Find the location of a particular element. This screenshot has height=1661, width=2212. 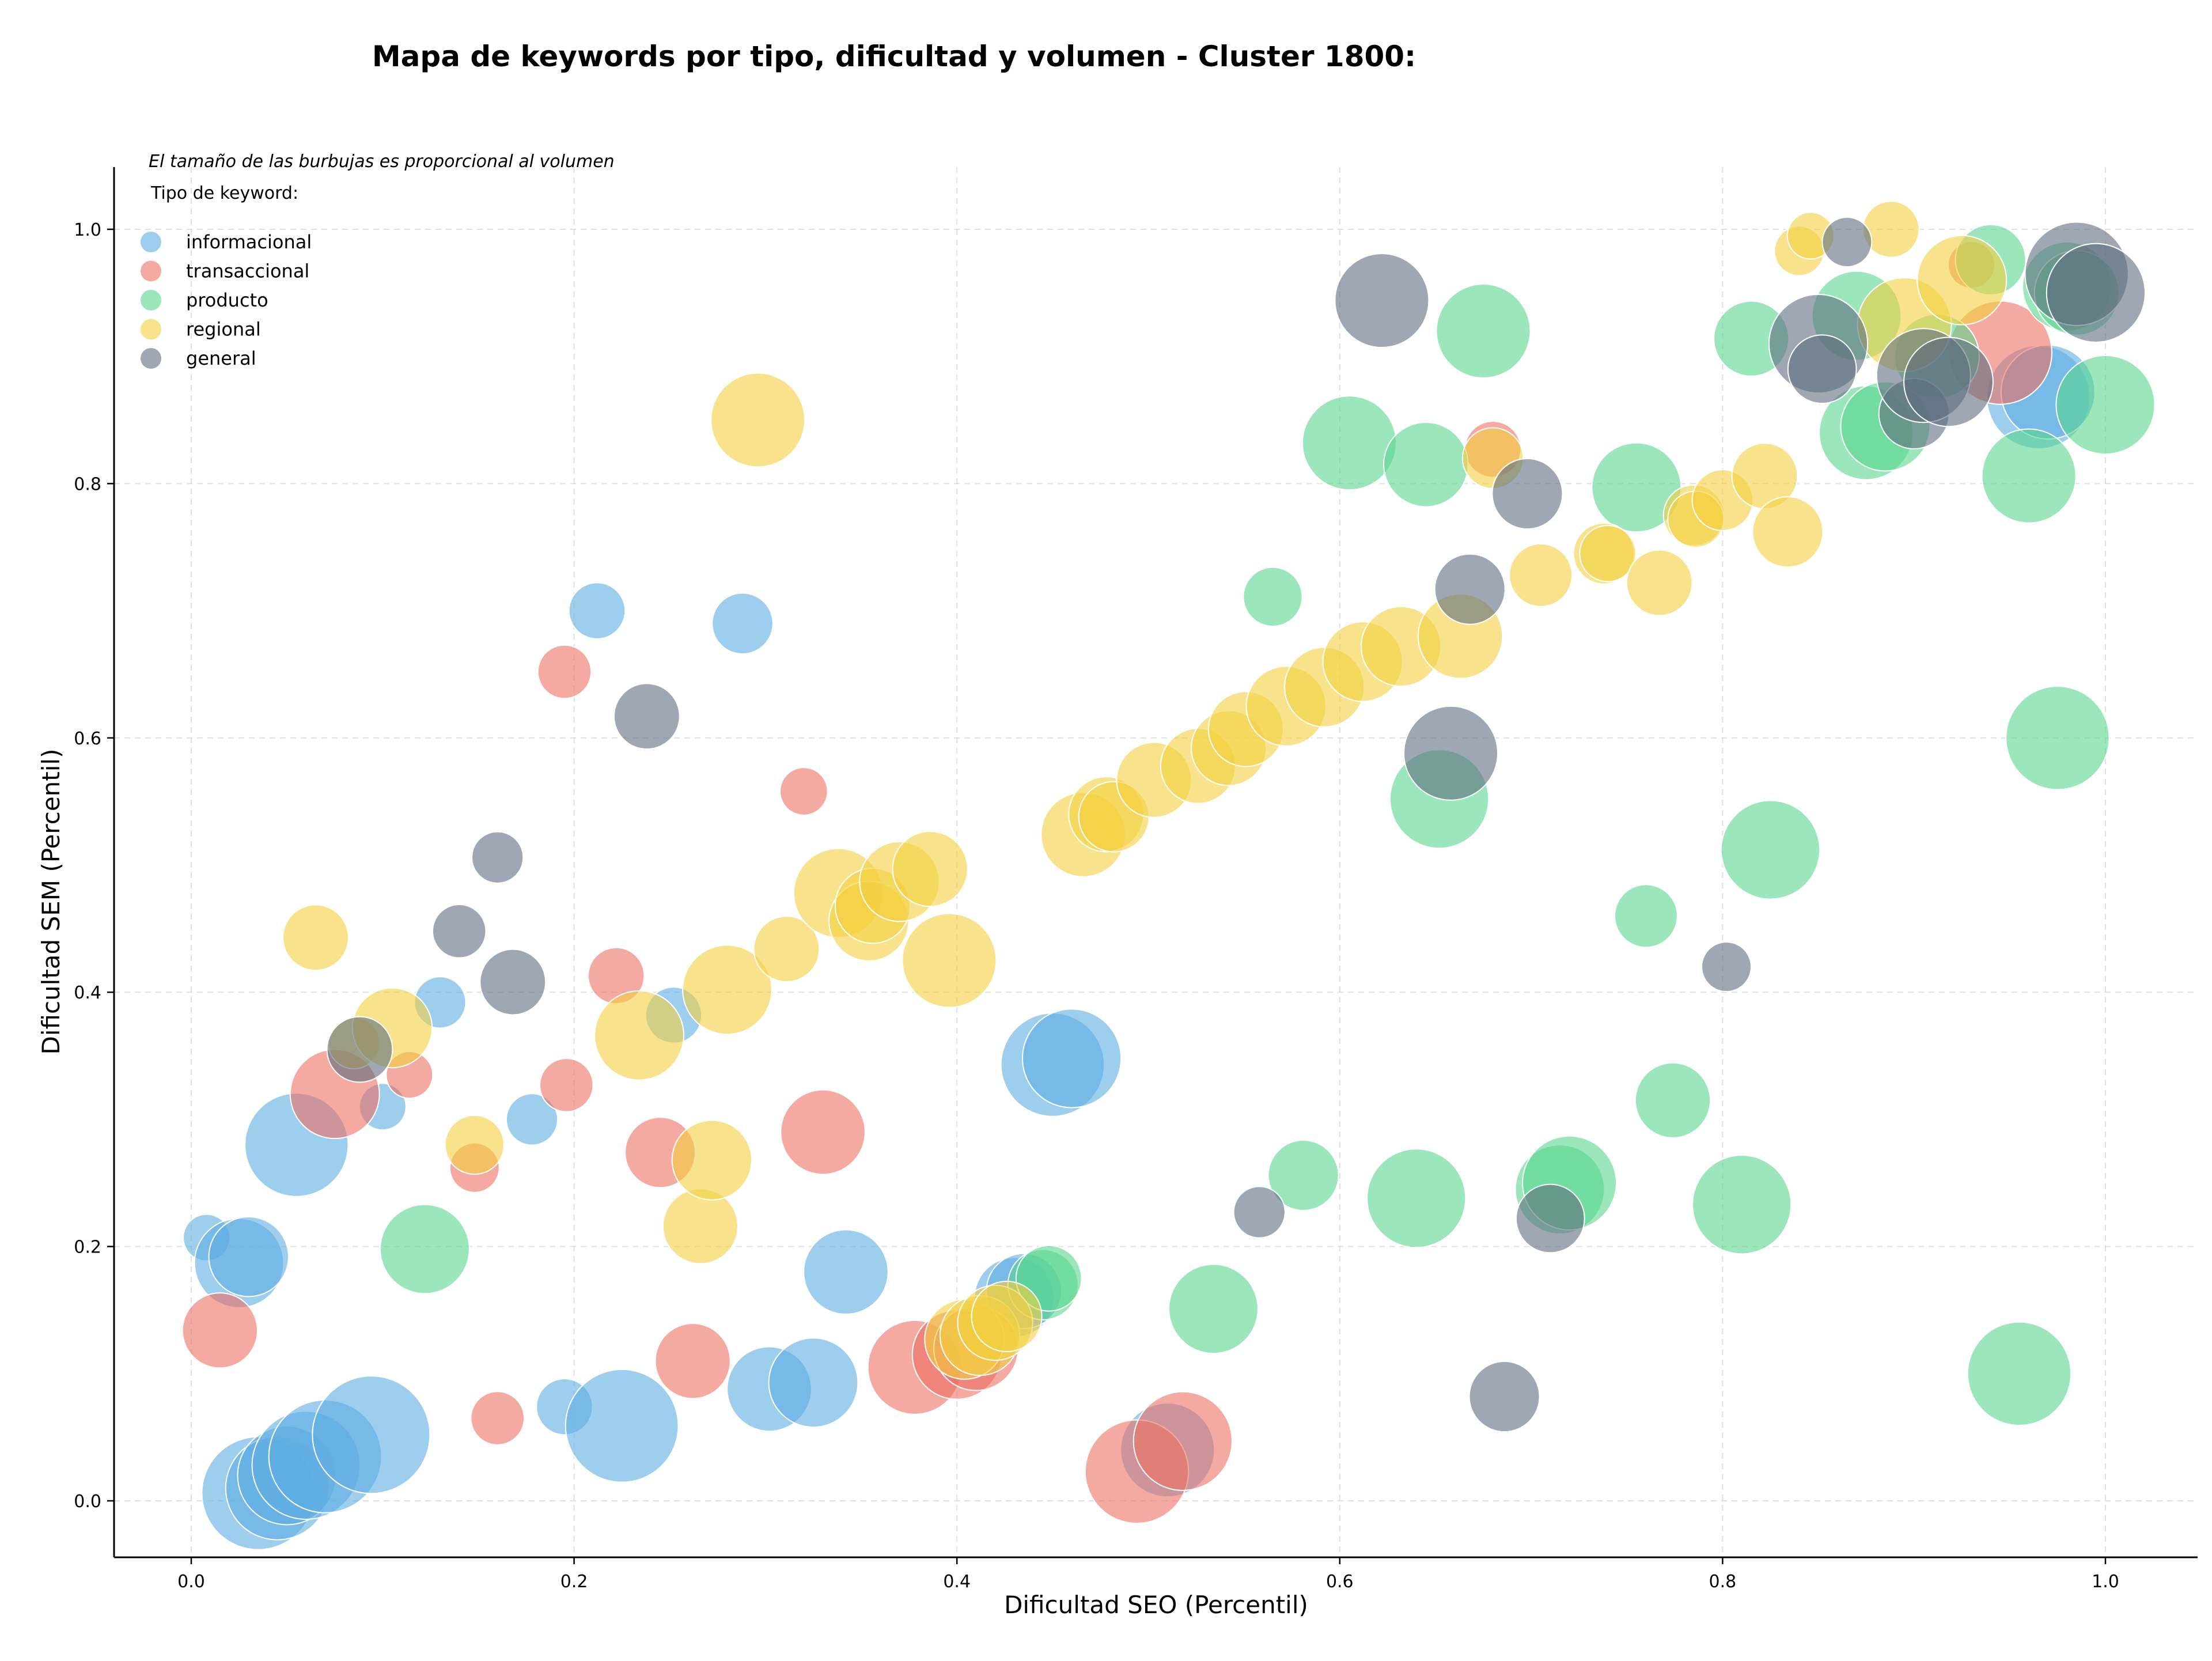

legend-marker-producto is located at coordinates (151, 300).